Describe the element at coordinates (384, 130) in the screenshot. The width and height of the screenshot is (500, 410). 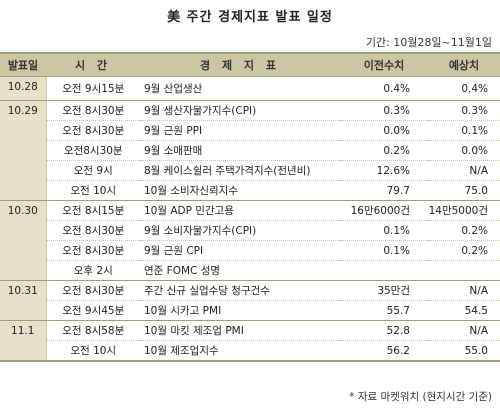
I see `previous-cell: 0.0%` at that location.